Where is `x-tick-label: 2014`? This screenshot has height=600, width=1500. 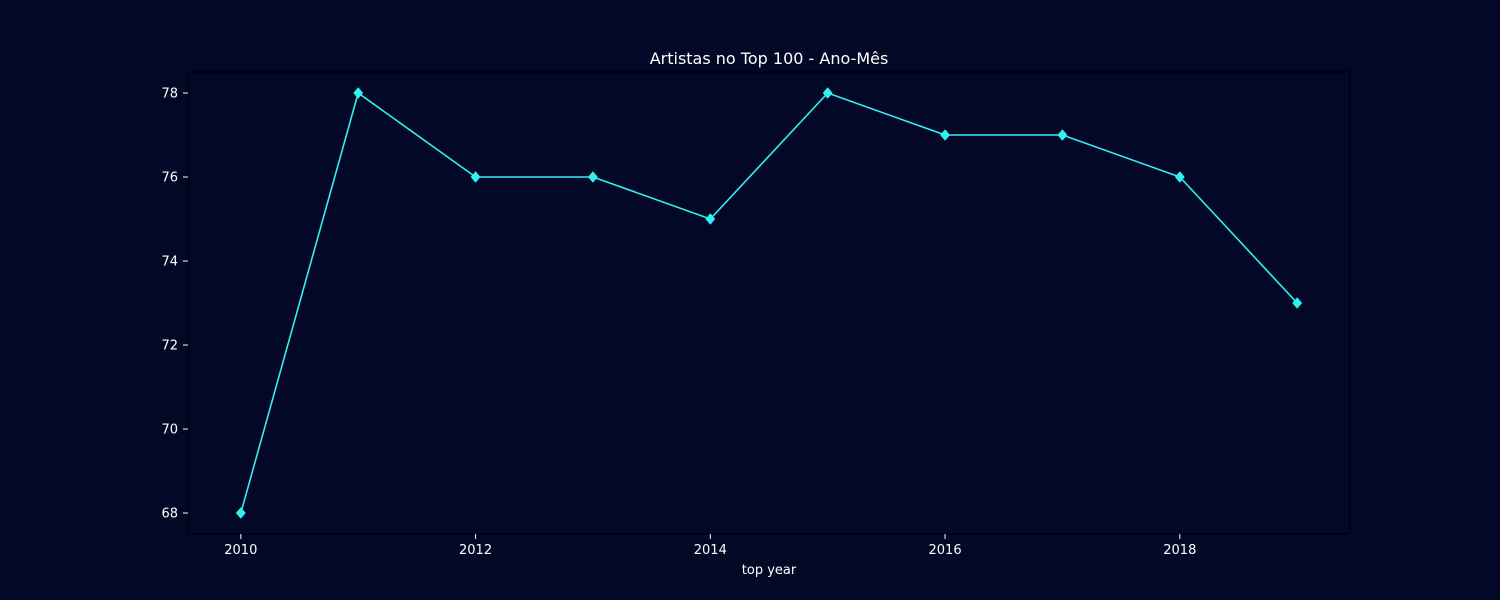 x-tick-label: 2014 is located at coordinates (710, 550).